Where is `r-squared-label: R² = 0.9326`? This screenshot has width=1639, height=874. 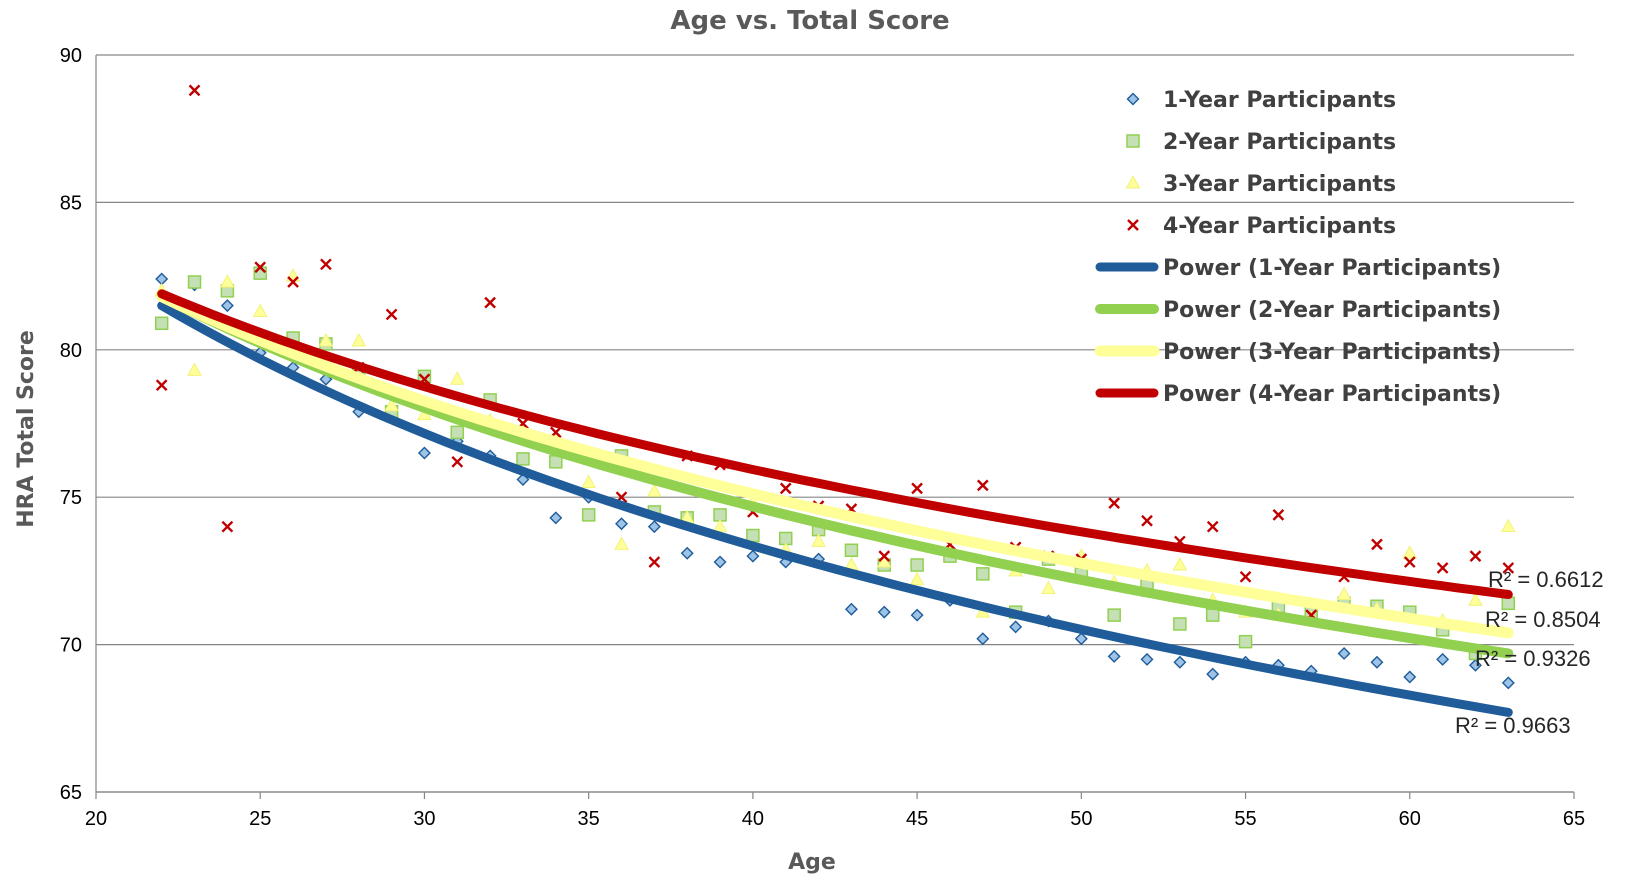 r-squared-label: R² = 0.9326 is located at coordinates (1533, 658).